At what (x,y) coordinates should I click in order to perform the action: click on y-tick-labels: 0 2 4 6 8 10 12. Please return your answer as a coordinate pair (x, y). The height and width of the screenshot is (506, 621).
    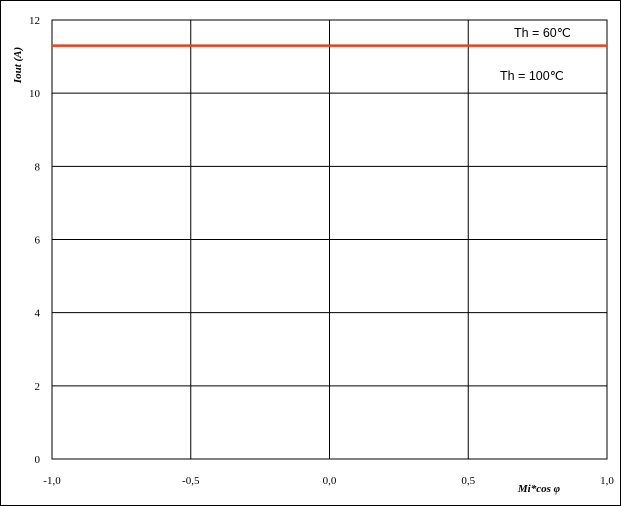
    Looking at the image, I should click on (35, 240).